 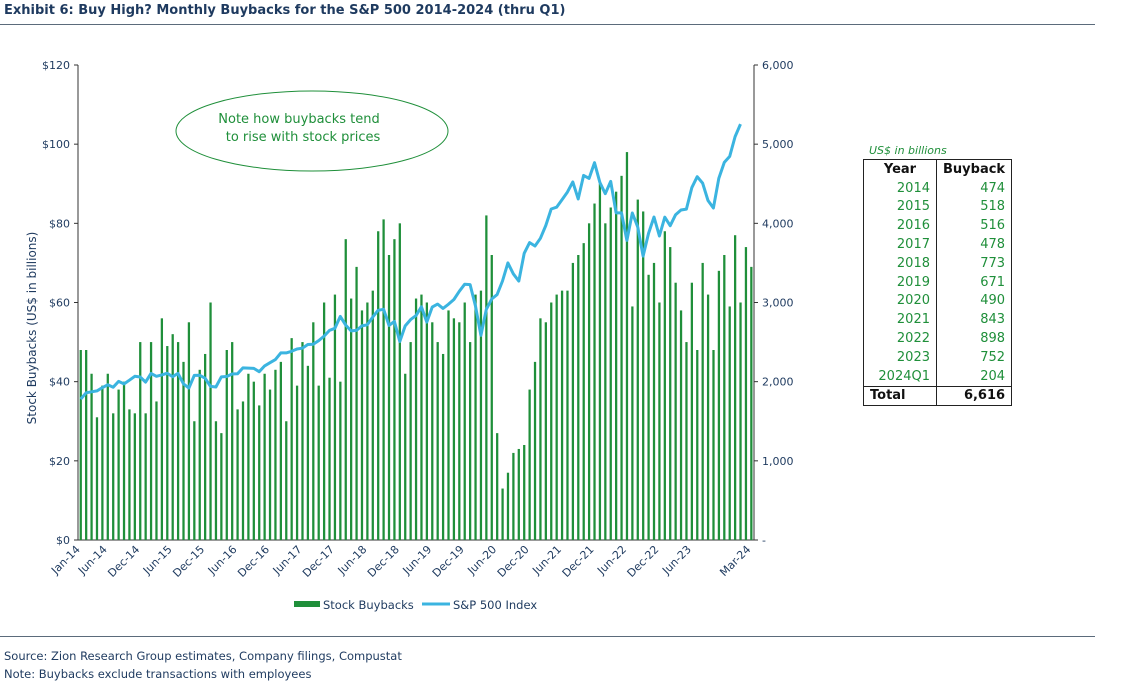 What do you see at coordinates (547, 636) in the screenshot?
I see `footer-divider` at bounding box center [547, 636].